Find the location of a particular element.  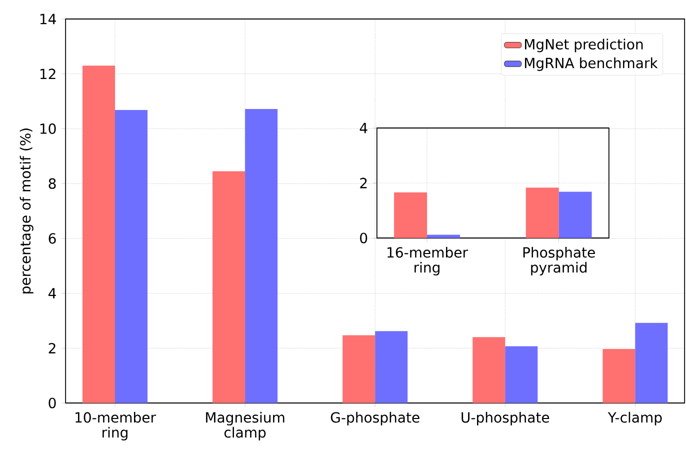

x-tick-label: U-phosphate is located at coordinates (506, 419).